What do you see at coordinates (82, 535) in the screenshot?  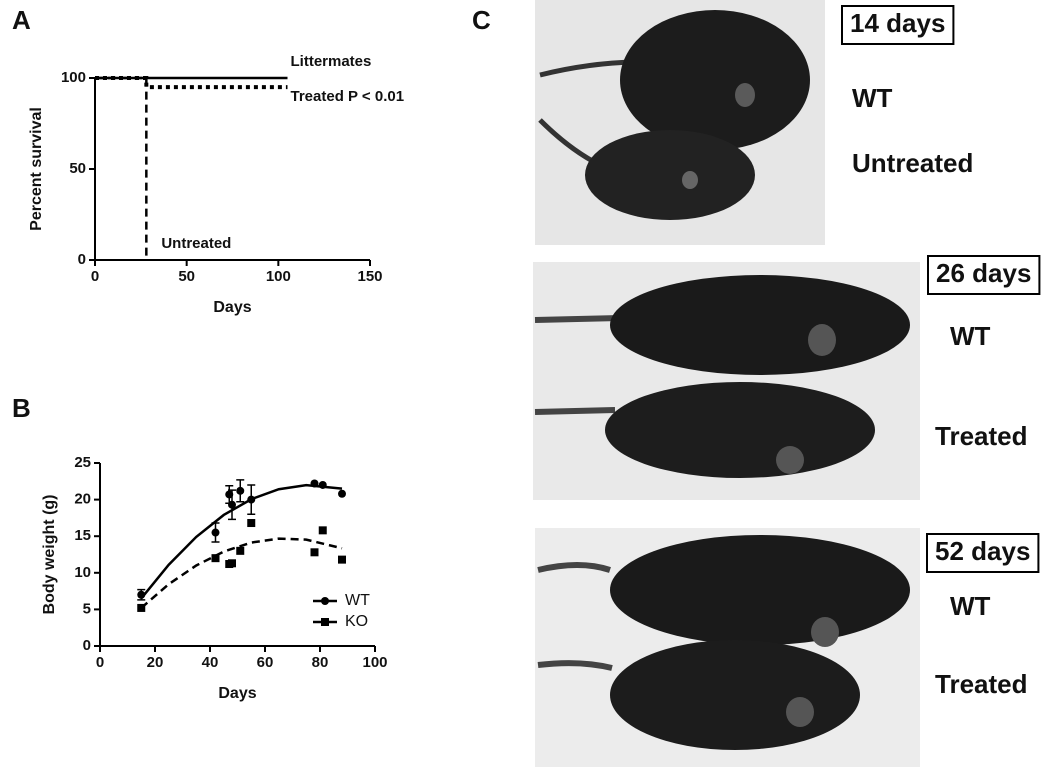 I see `y-tick-label: 15` at bounding box center [82, 535].